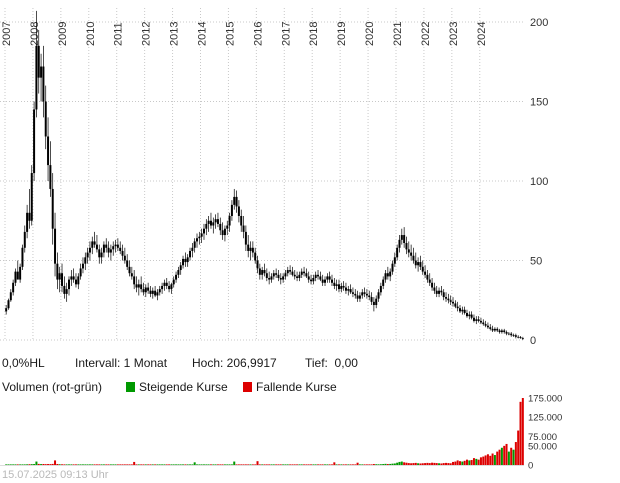 This screenshot has width=620, height=483. Describe the element at coordinates (398, 34) in the screenshot. I see `svg-text: 2021` at that location.